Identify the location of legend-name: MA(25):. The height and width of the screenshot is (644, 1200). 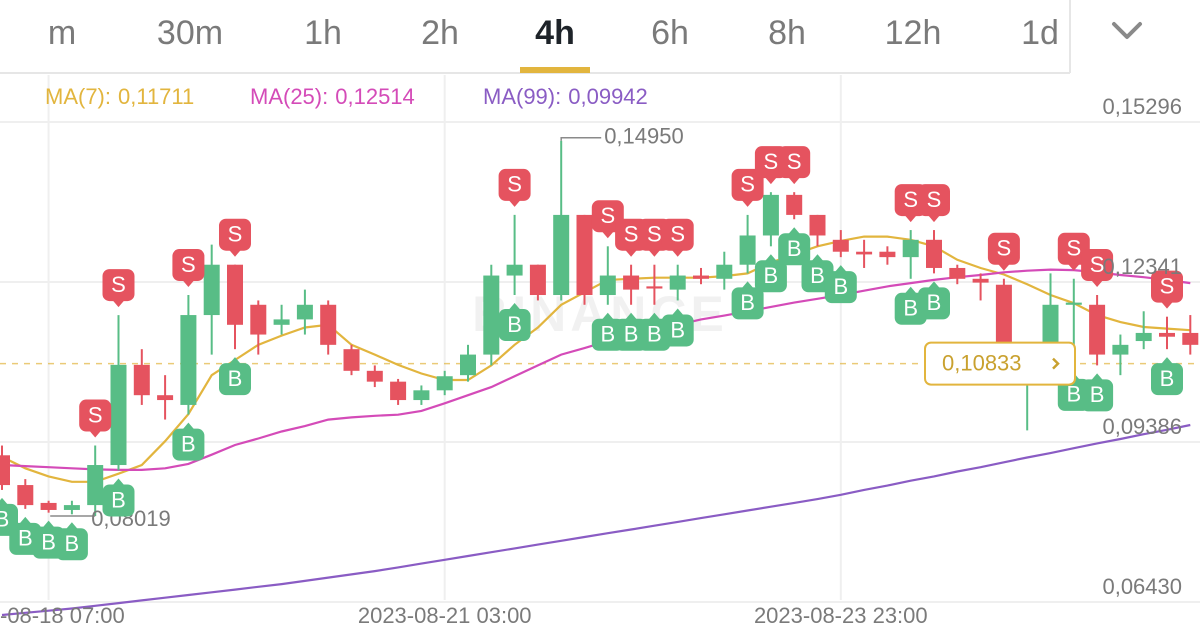
(289, 96).